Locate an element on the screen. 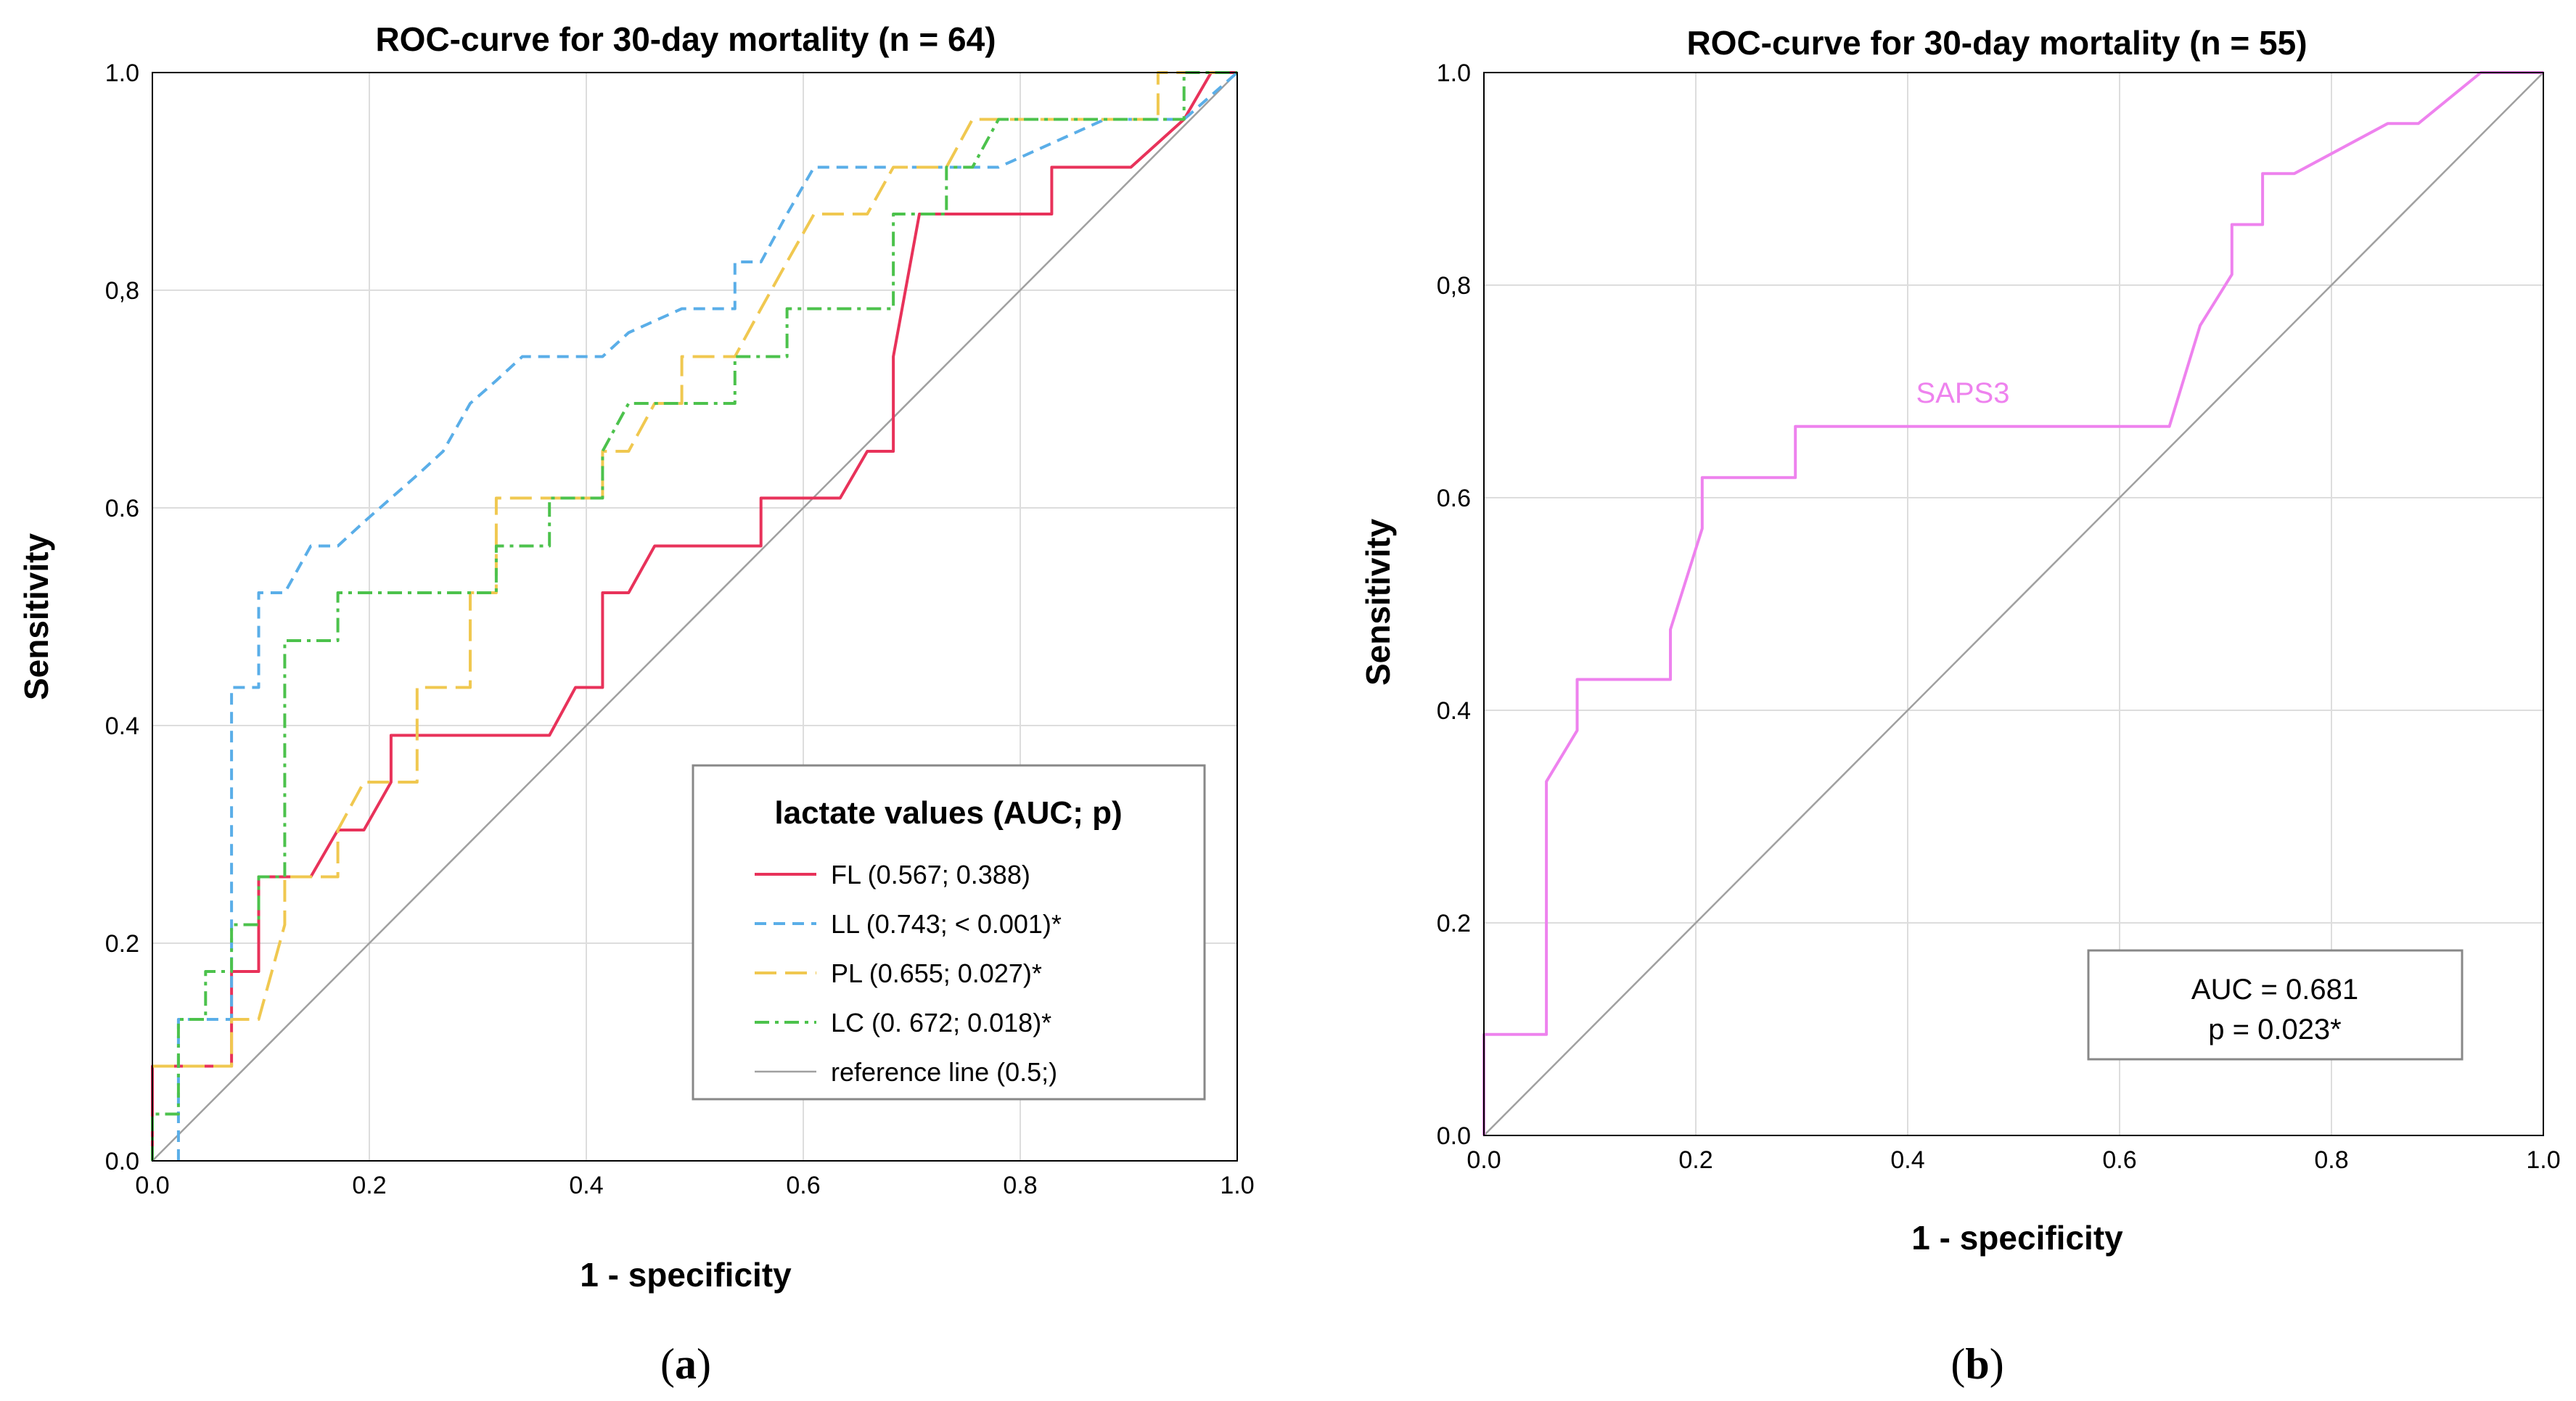  y-axis-label-a: Sensitivity is located at coordinates (36, 617).